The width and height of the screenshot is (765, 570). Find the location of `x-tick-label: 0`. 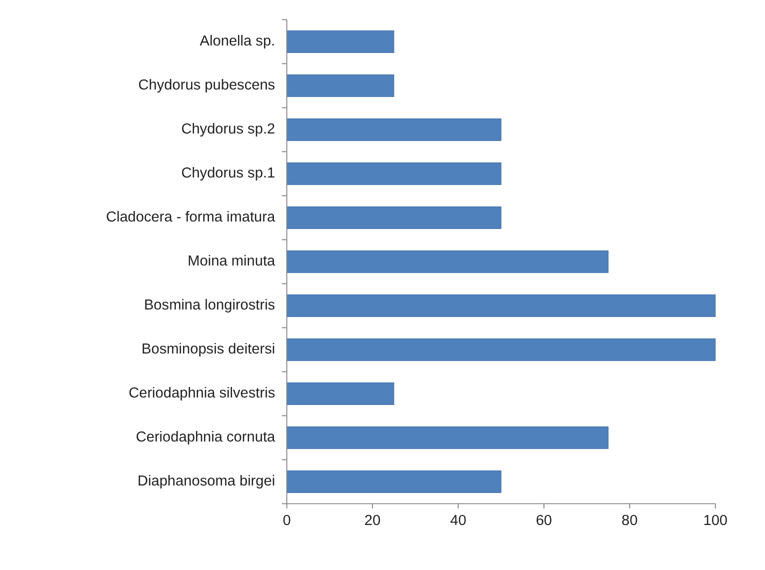

x-tick-label: 0 is located at coordinates (286, 521).